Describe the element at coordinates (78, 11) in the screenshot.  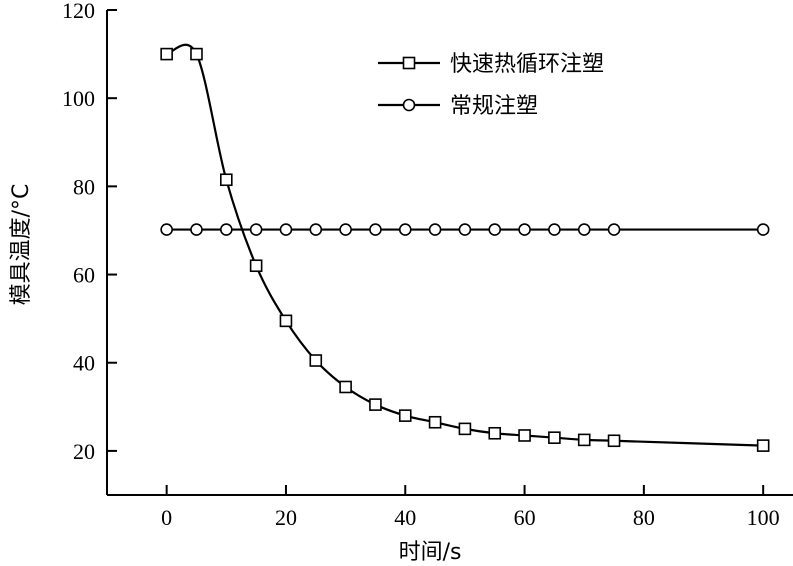
I see `y-tick-label: 120` at that location.